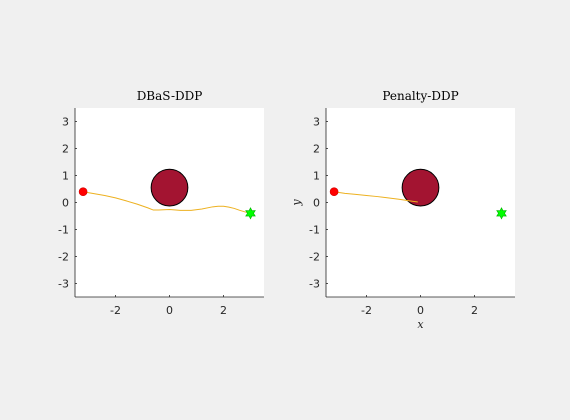 This screenshot has width=570, height=420. I want to click on y-axis-label: y, so click(296, 203).